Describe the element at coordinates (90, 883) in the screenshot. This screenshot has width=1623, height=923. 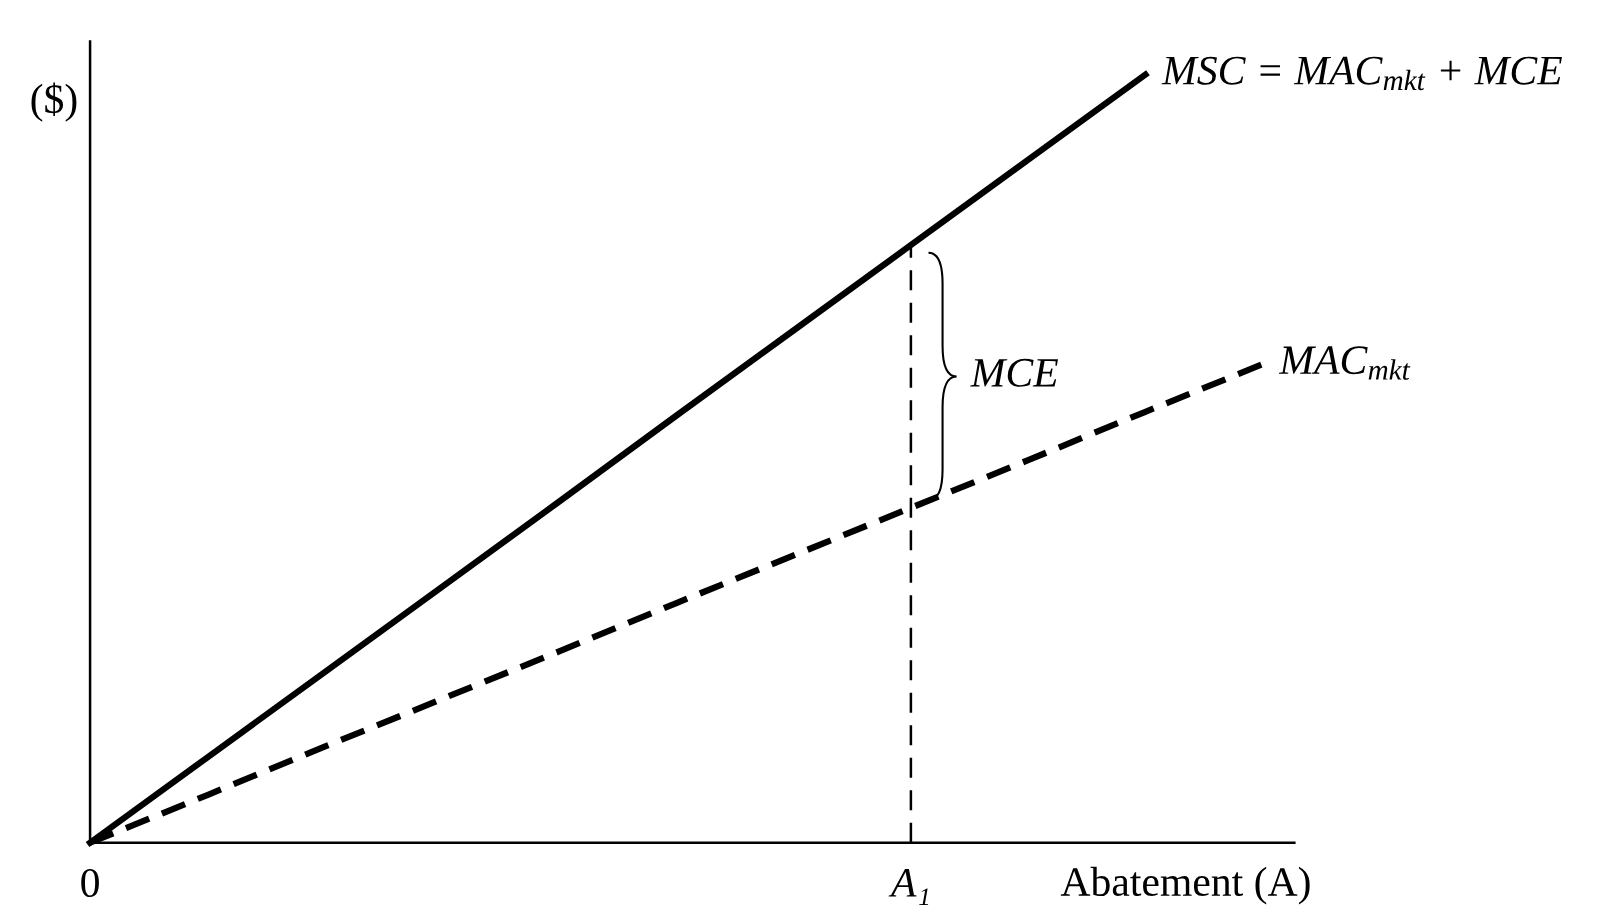
I see `x-tick-label: 0` at that location.